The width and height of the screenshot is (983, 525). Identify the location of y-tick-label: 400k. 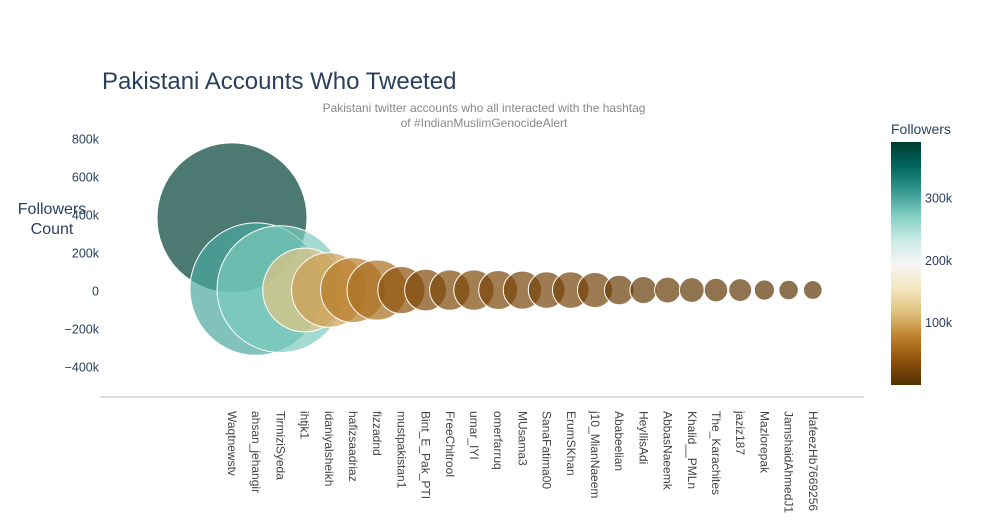
(86, 216).